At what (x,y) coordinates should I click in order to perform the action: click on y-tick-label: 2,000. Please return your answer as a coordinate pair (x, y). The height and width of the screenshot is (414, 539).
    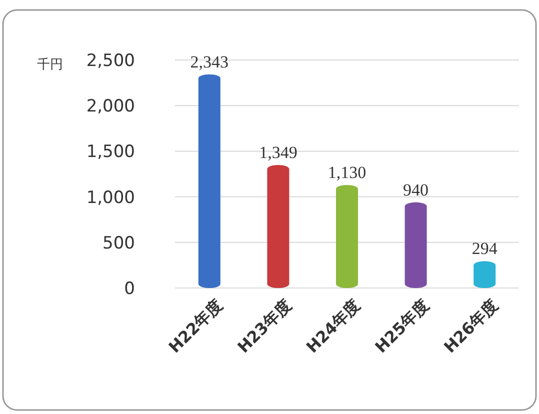
    Looking at the image, I should click on (110, 106).